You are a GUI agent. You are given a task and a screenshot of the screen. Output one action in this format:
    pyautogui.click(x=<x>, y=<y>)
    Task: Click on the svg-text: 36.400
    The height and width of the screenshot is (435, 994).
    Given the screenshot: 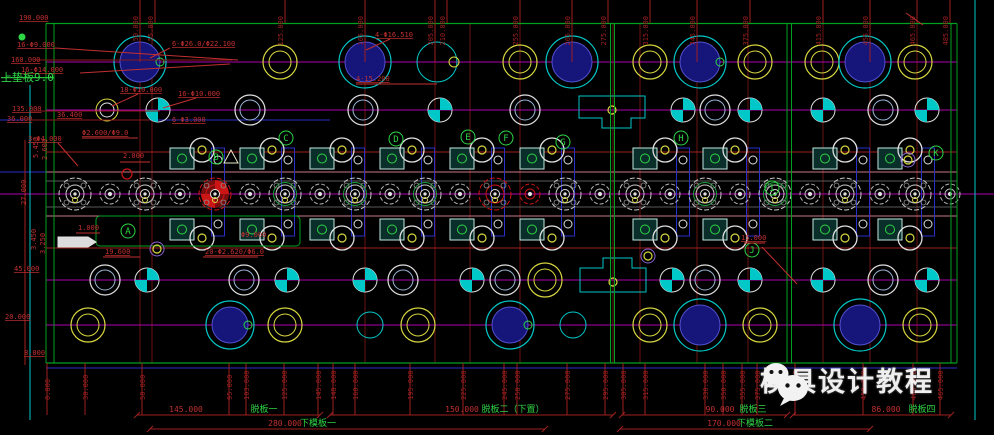 What is the action you would take?
    pyautogui.click(x=69, y=115)
    